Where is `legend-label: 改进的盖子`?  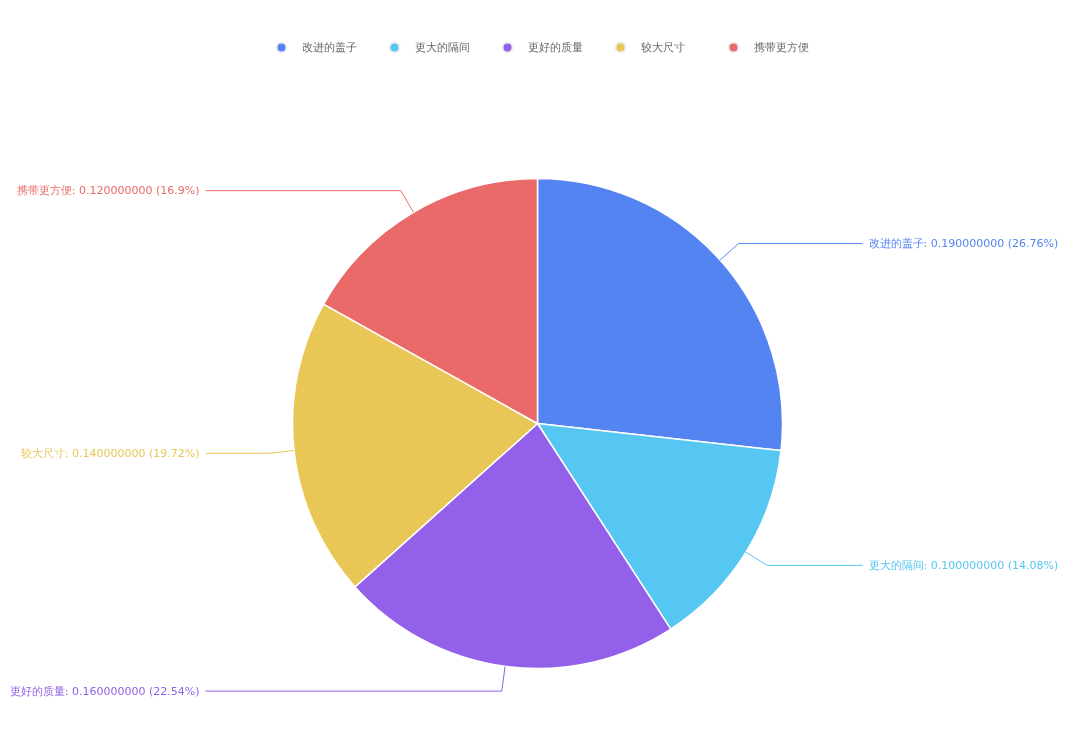 legend-label: 改进的盖子 is located at coordinates (329, 47).